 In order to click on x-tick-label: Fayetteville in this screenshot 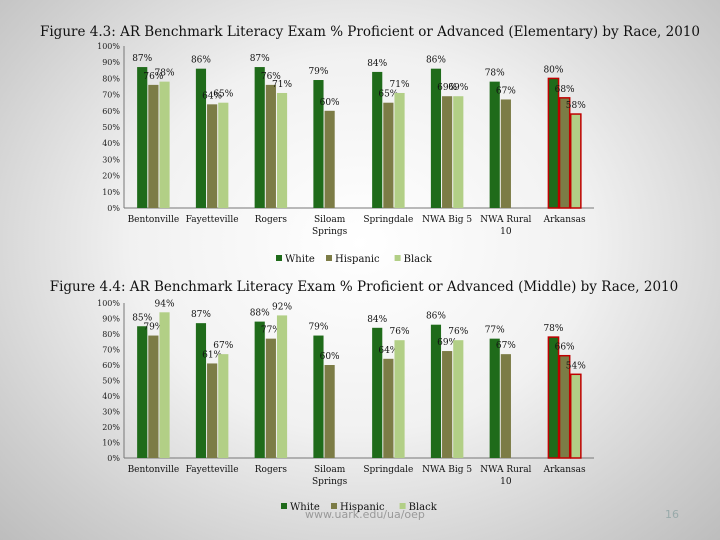, I will do `click(212, 220)`.